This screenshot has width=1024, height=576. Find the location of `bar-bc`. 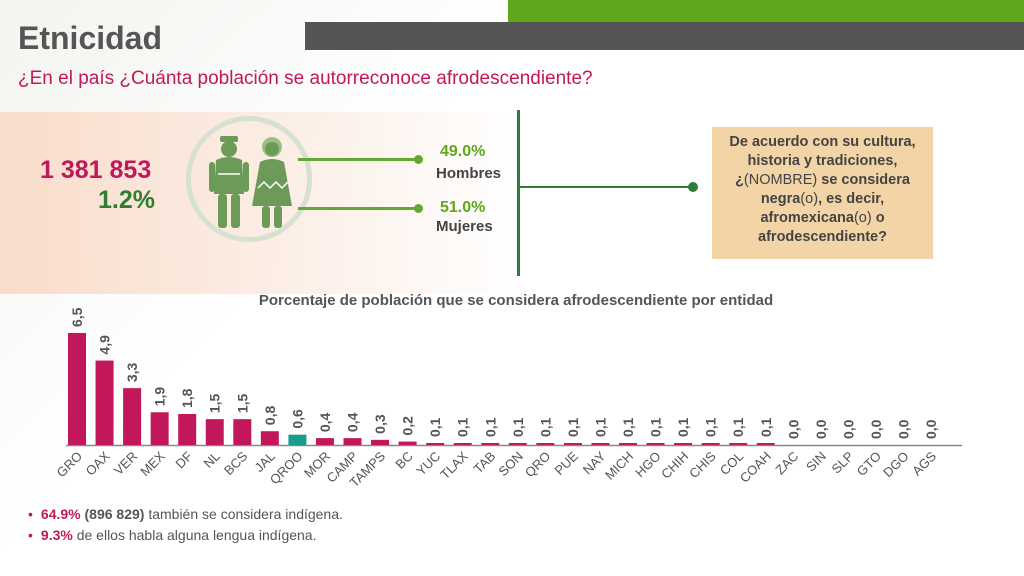

bar-bc is located at coordinates (407, 443).